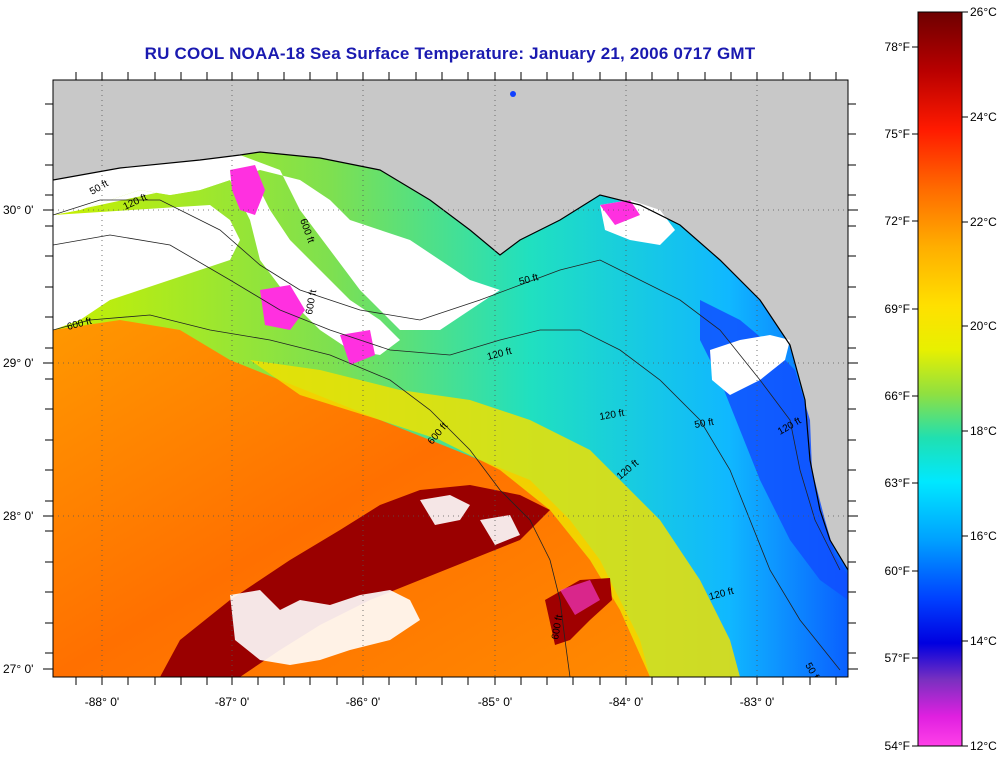  What do you see at coordinates (456, 76) in the screenshot?
I see `top-ticks` at bounding box center [456, 76].